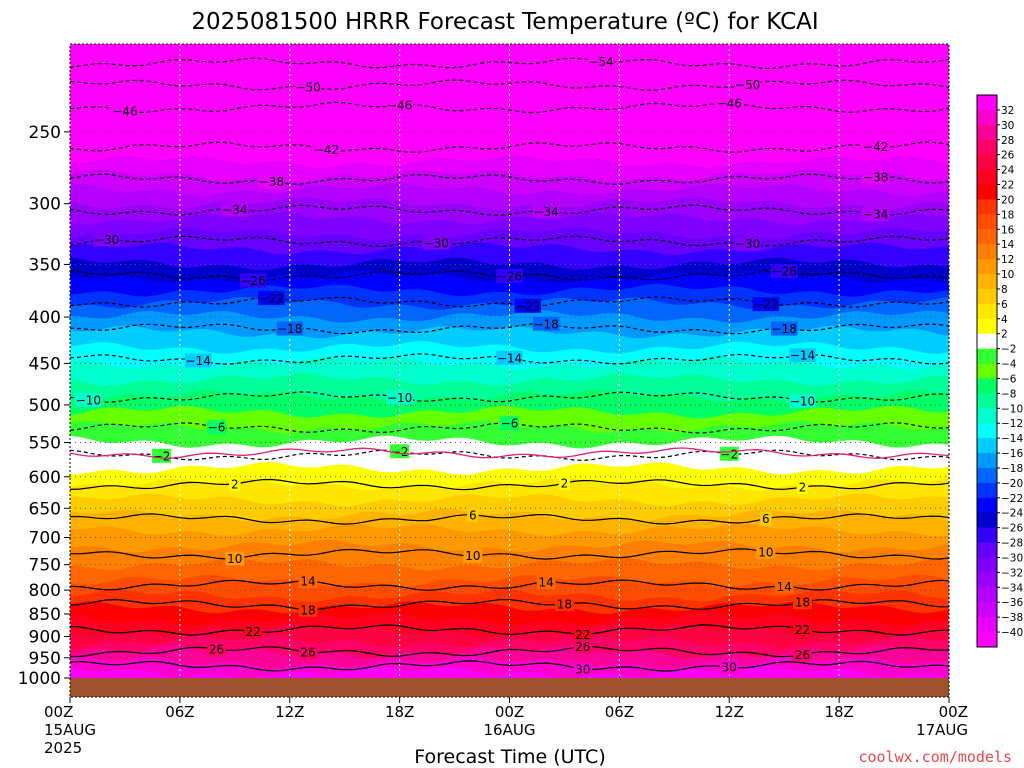 This screenshot has height=768, width=1024. Describe the element at coordinates (953, 712) in the screenshot. I see `x-tick-label: 00Z` at that location.